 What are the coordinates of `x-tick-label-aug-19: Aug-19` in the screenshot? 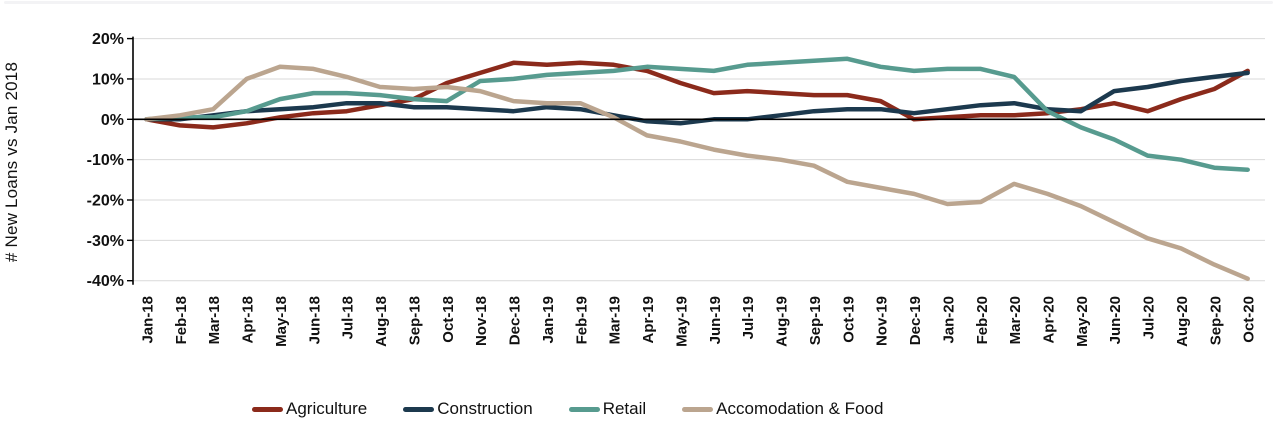 It's located at (782, 321).